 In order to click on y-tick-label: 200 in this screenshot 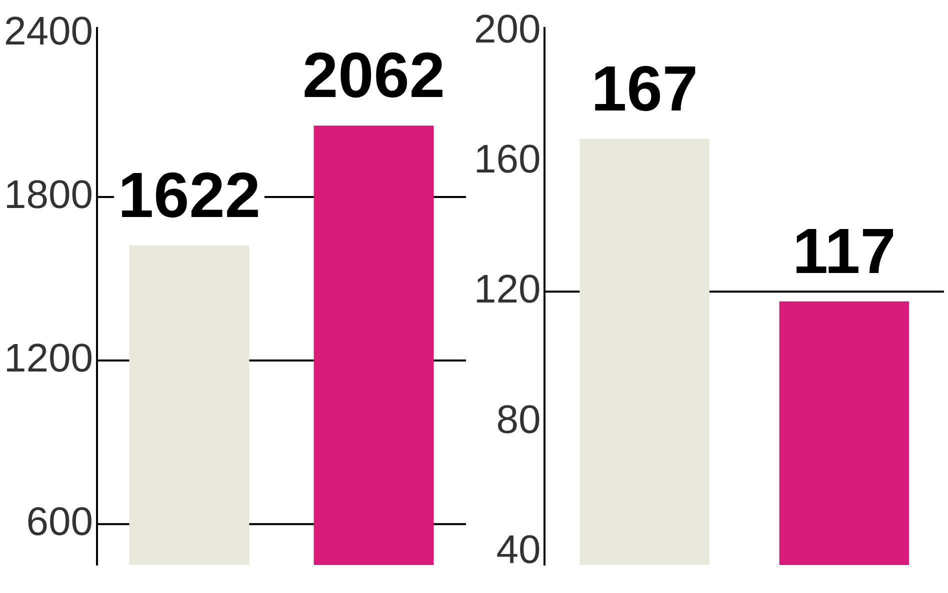, I will do `click(507, 29)`.